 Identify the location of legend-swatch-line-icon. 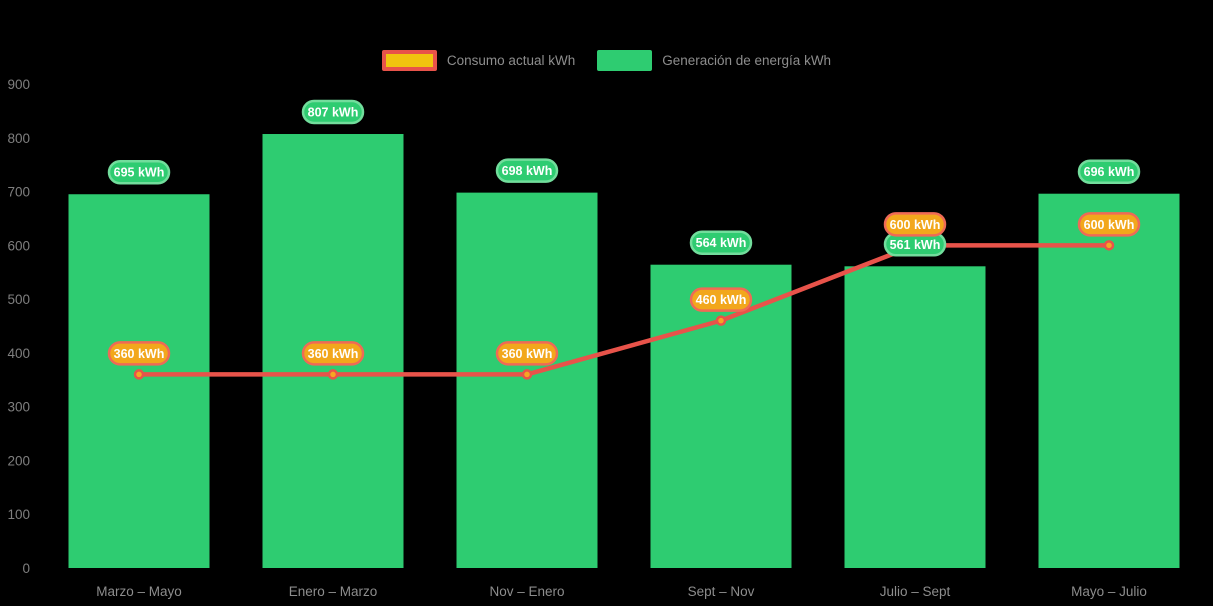
(409, 60).